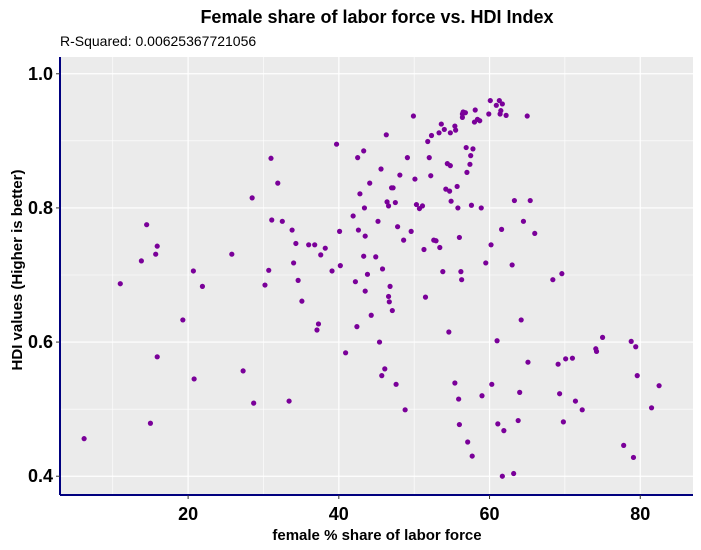 This screenshot has height=550, width=701. What do you see at coordinates (490, 514) in the screenshot?
I see `x-tick-label: 60` at bounding box center [490, 514].